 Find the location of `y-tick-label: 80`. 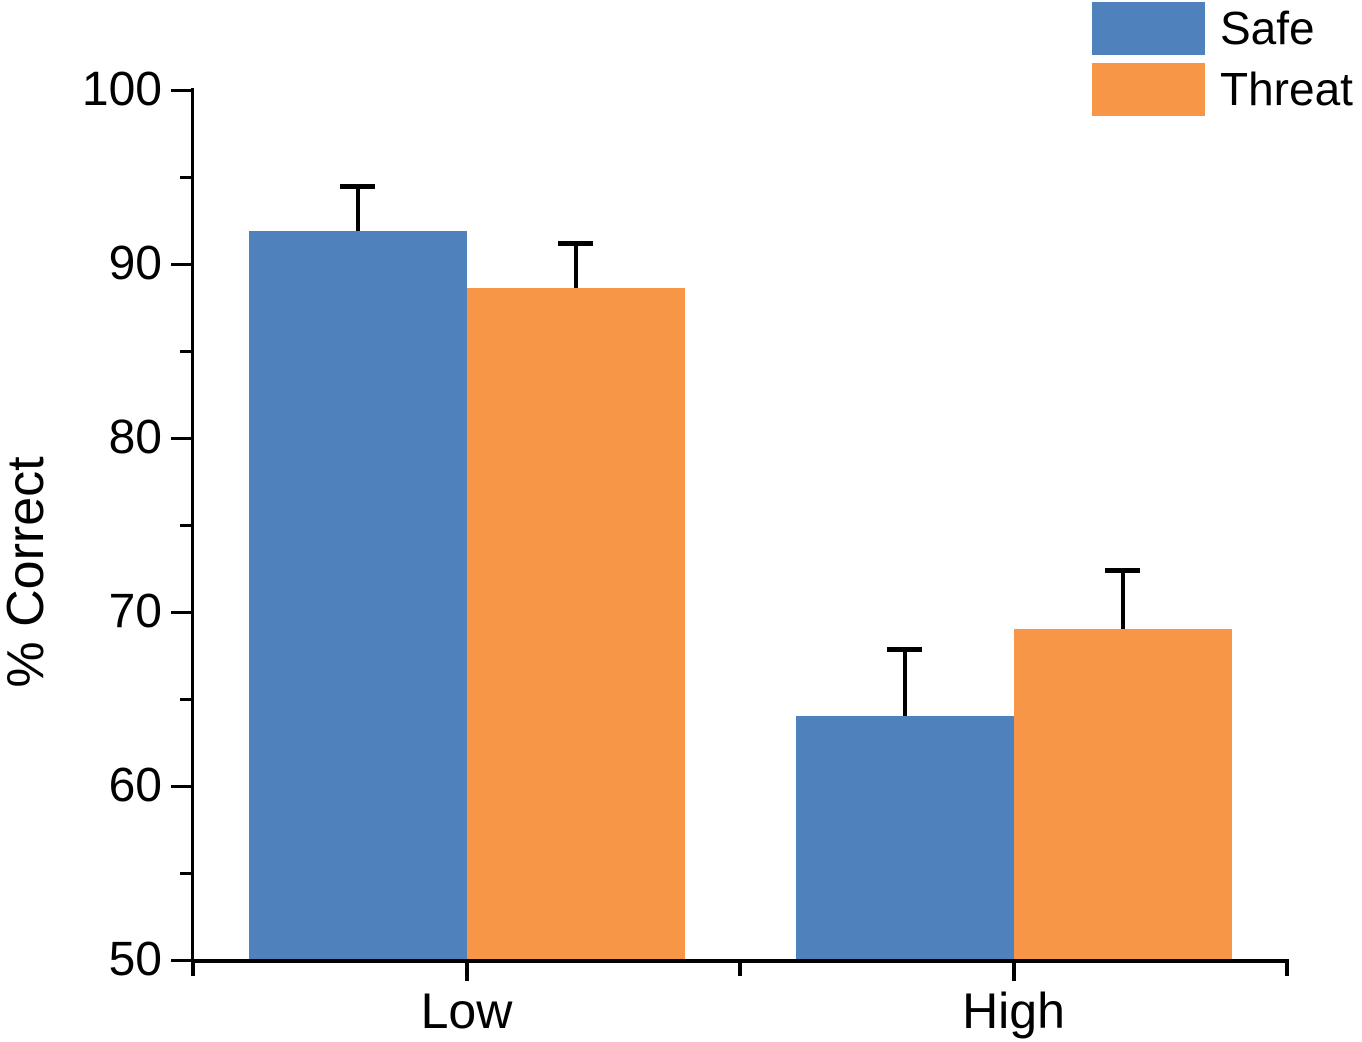

y-tick-label: 80 is located at coordinates (135, 437).